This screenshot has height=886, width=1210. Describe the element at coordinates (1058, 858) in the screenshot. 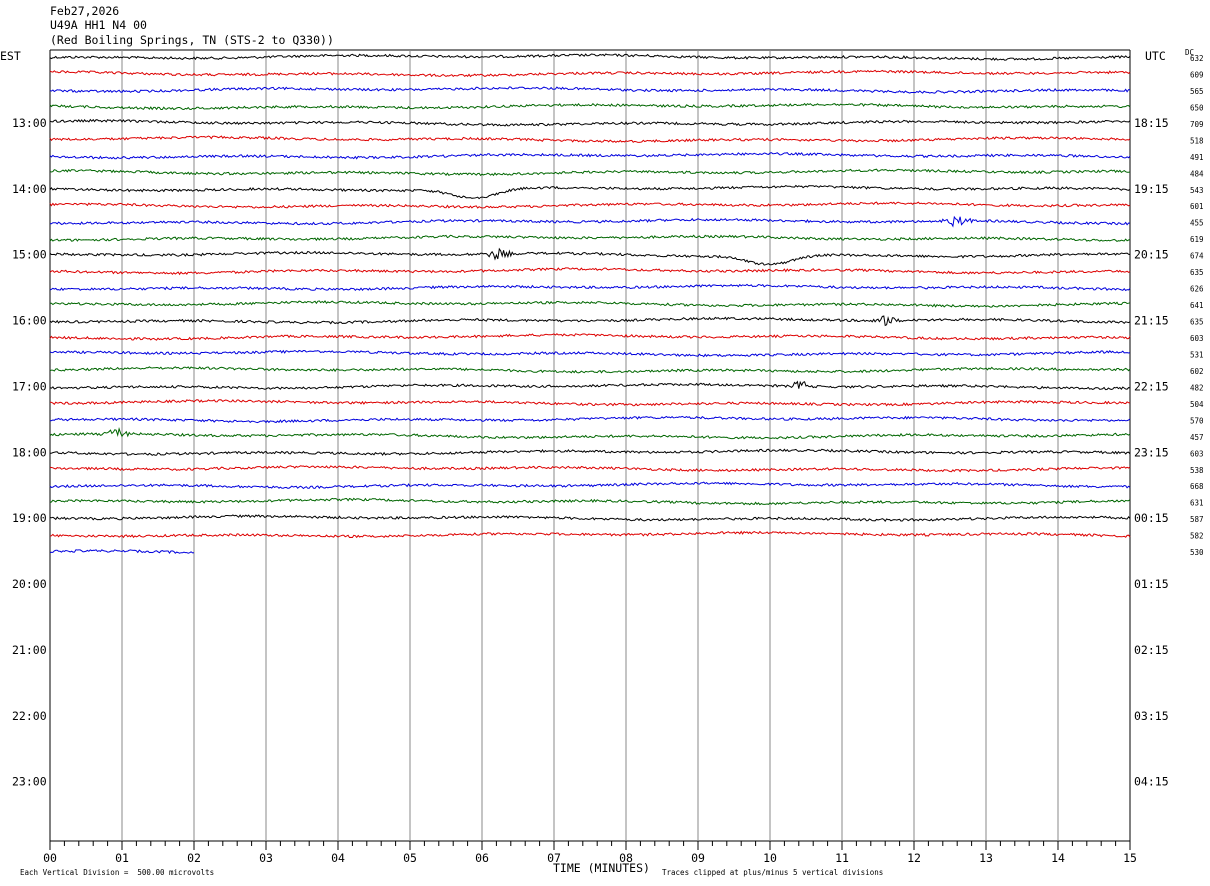

I see `x-tick-label: 14` at that location.